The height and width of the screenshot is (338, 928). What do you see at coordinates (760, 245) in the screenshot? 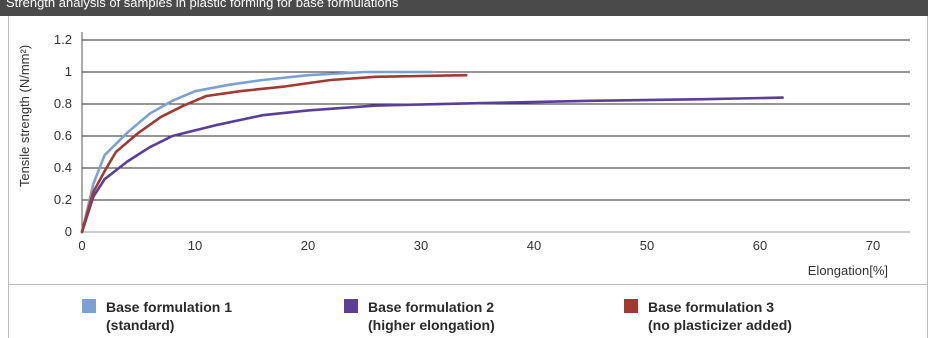
I see `x-tick-label-6: 60` at bounding box center [760, 245].